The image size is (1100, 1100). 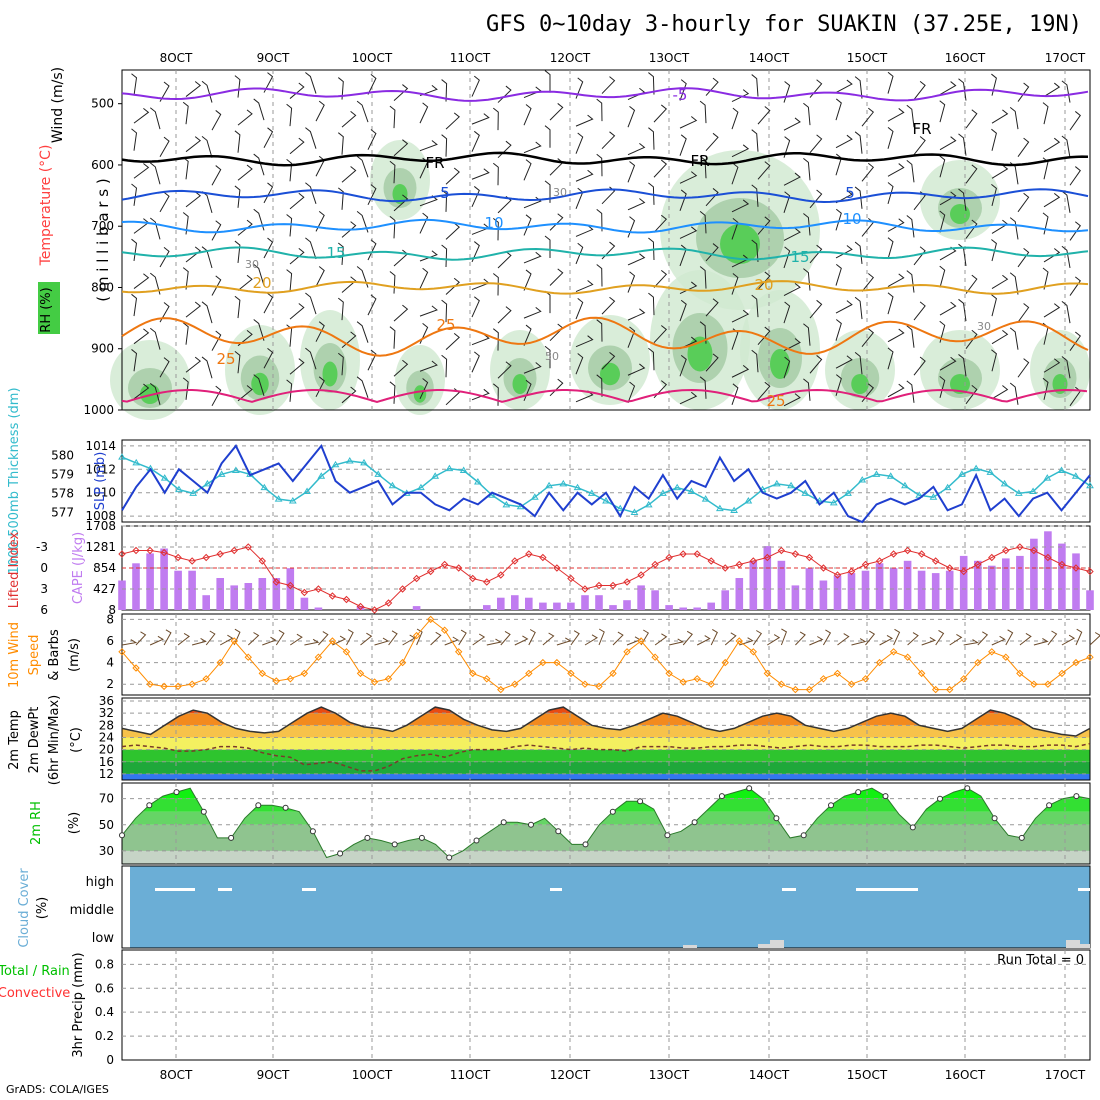 I want to click on contour-label-15: 30, so click(x=252, y=264).